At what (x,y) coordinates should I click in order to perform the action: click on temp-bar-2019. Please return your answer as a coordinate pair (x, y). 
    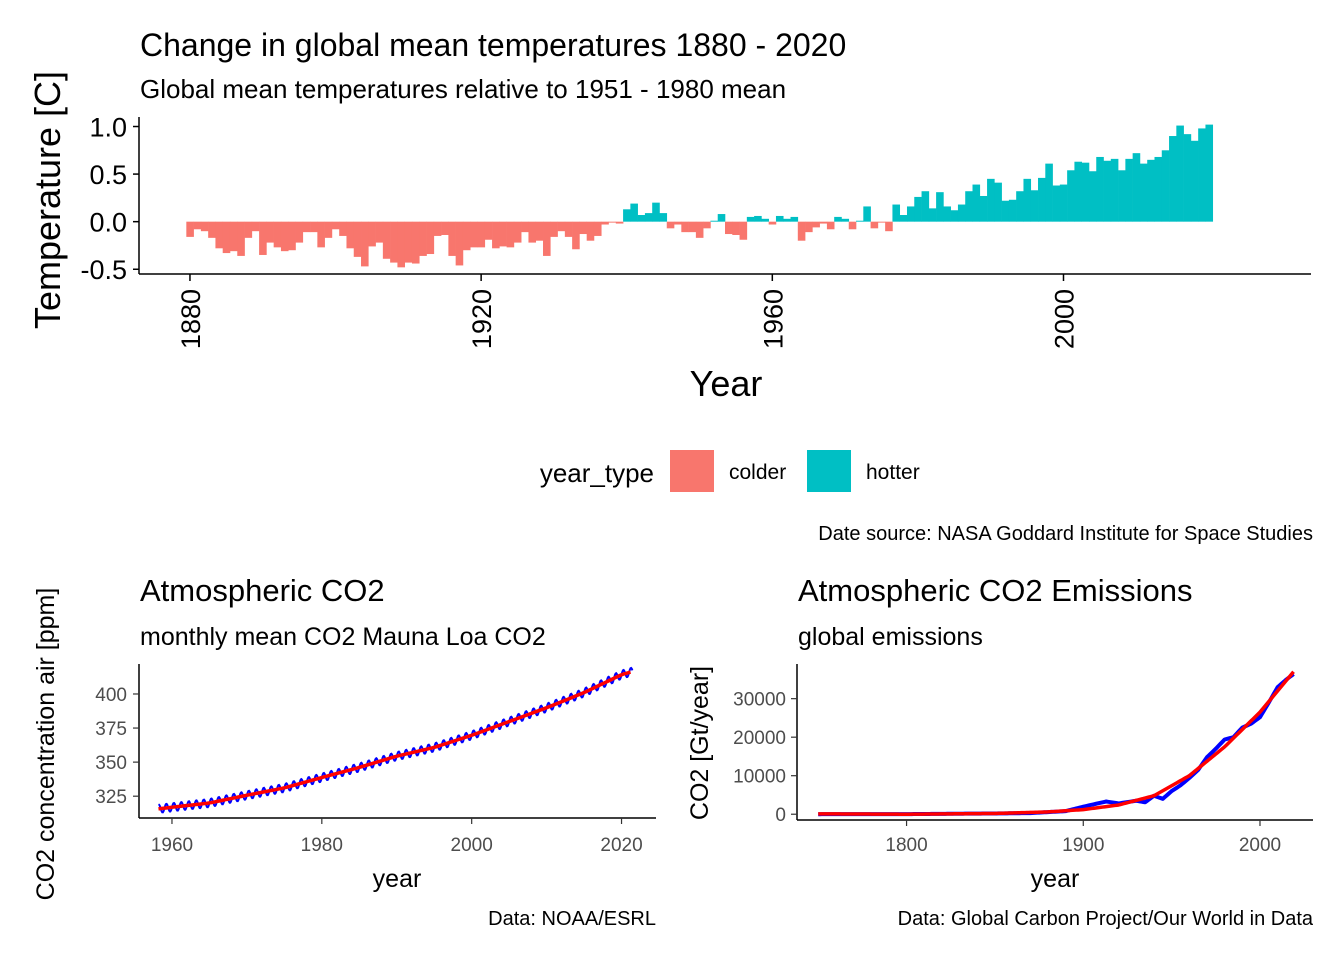
    Looking at the image, I should click on (1202, 175).